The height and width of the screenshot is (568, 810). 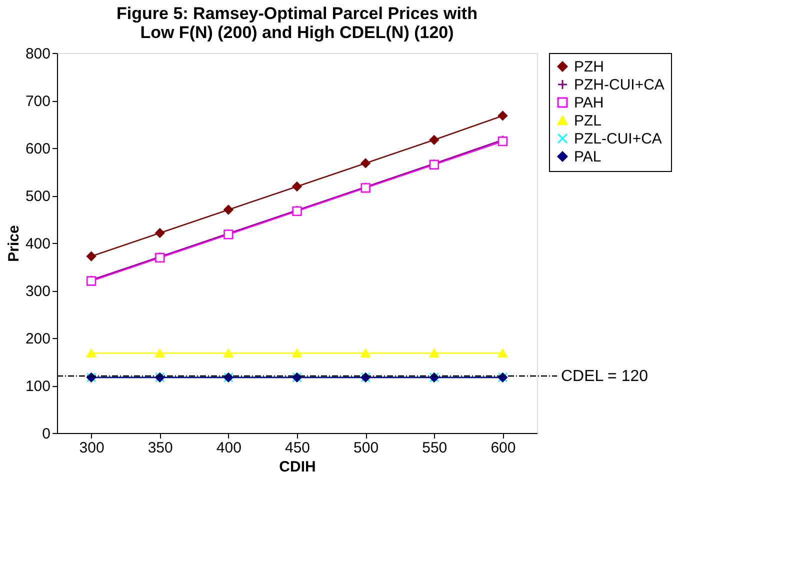 I want to click on y-tick-label: 200, so click(x=37, y=339).